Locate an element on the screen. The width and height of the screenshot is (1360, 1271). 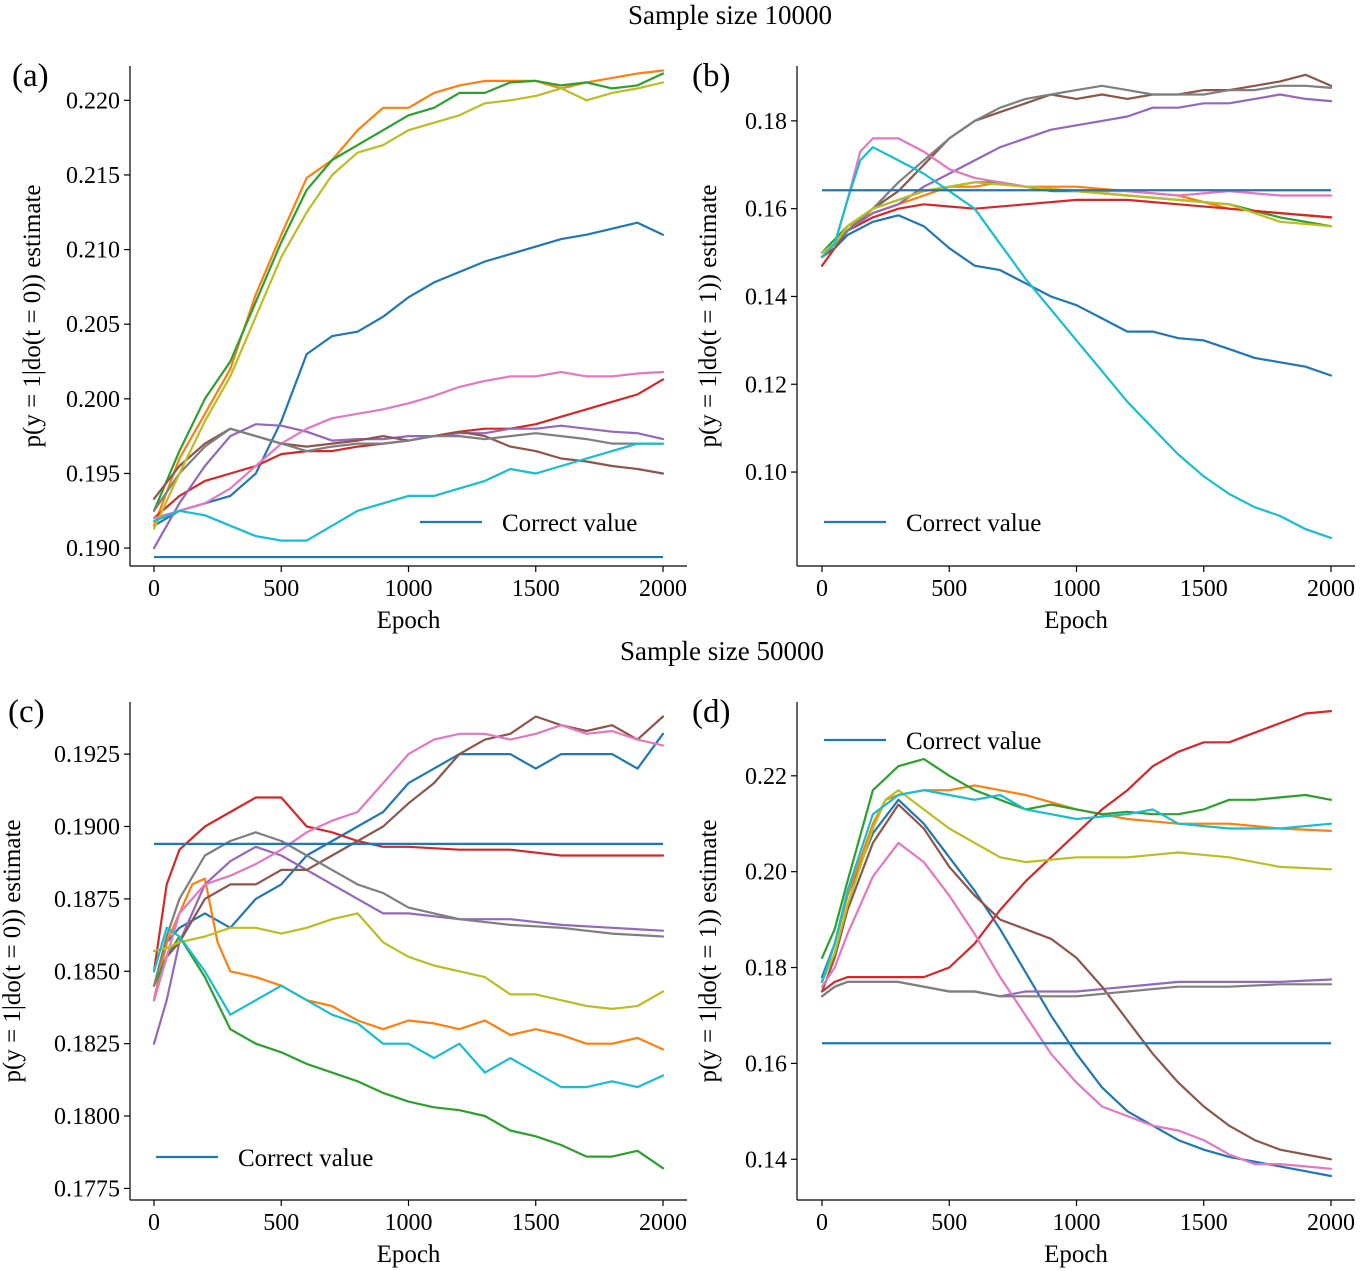
row-title-bottom: Sample size 50000 is located at coordinates (722, 651).